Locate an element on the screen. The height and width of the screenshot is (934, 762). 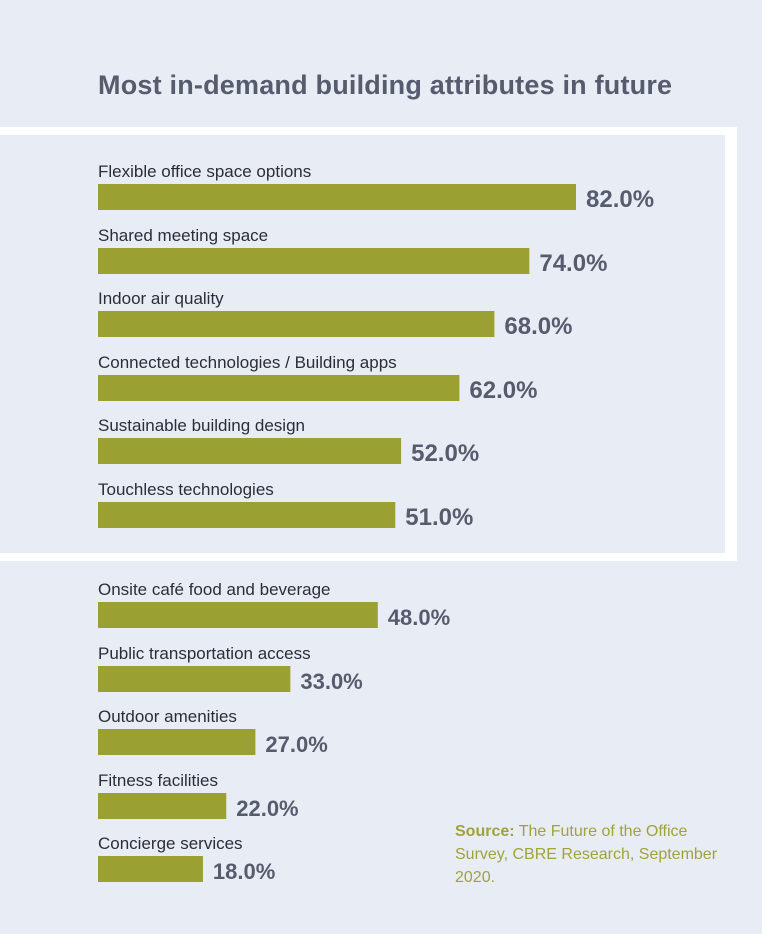
category-label: Flexible office space options is located at coordinates (204, 171).